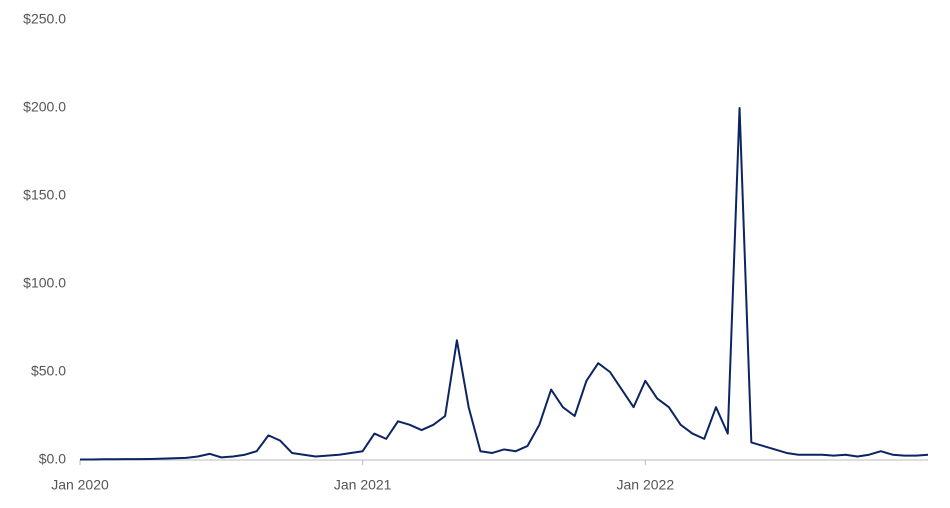 The width and height of the screenshot is (950, 508). Describe the element at coordinates (44, 107) in the screenshot. I see `y-tick-label: $200.0` at that location.